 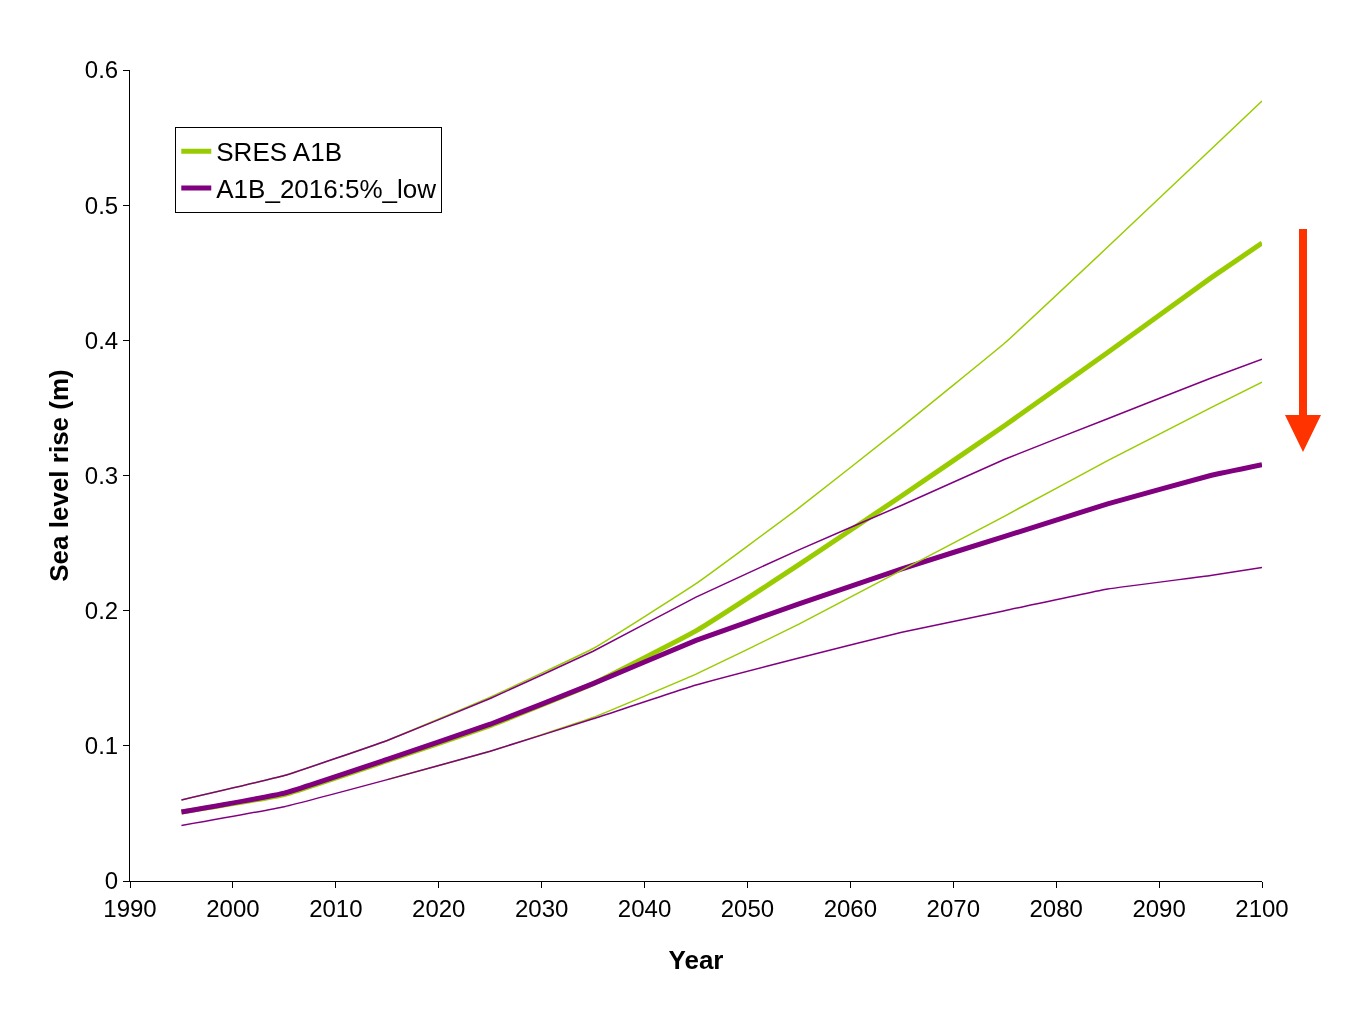 I want to click on x-tick-label: 2010, so click(x=336, y=908).